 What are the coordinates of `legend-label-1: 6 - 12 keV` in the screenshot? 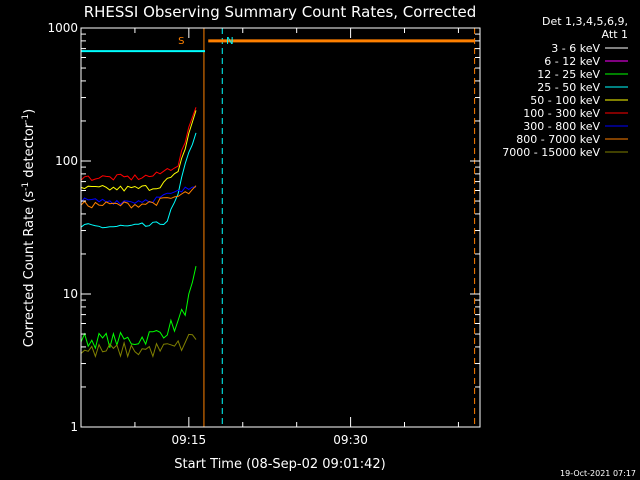 It's located at (572, 61).